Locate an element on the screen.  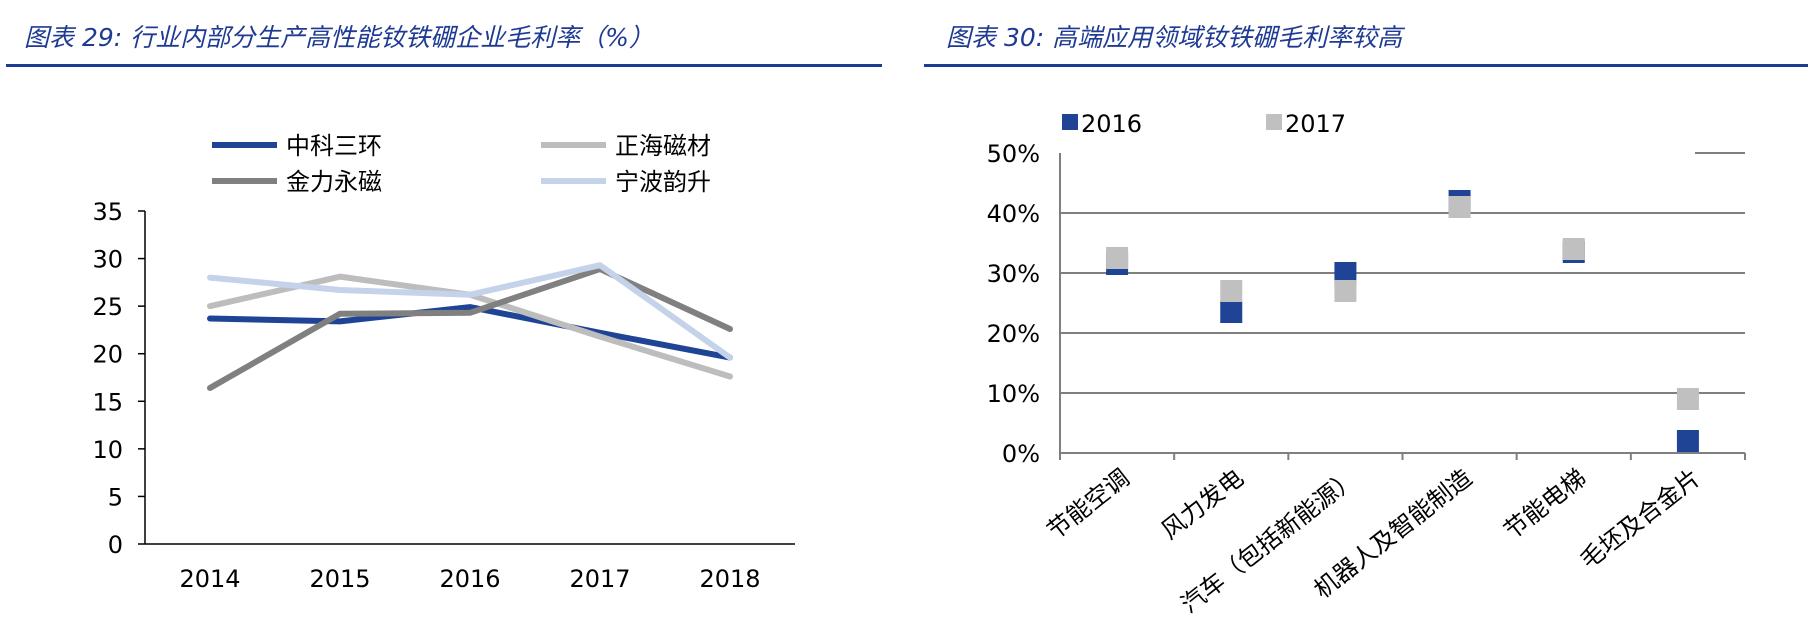
y-tick-label: 5 is located at coordinates (115, 497).